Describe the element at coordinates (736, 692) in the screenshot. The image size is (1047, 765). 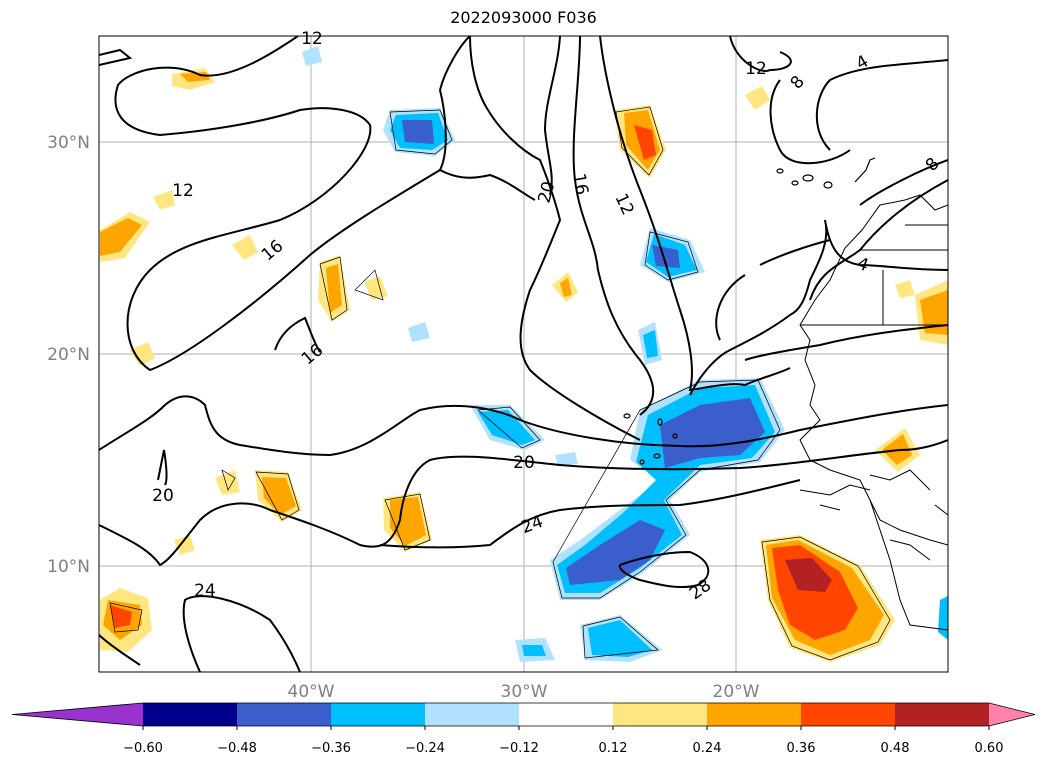
I see `lon-label-20w: 20°W` at that location.